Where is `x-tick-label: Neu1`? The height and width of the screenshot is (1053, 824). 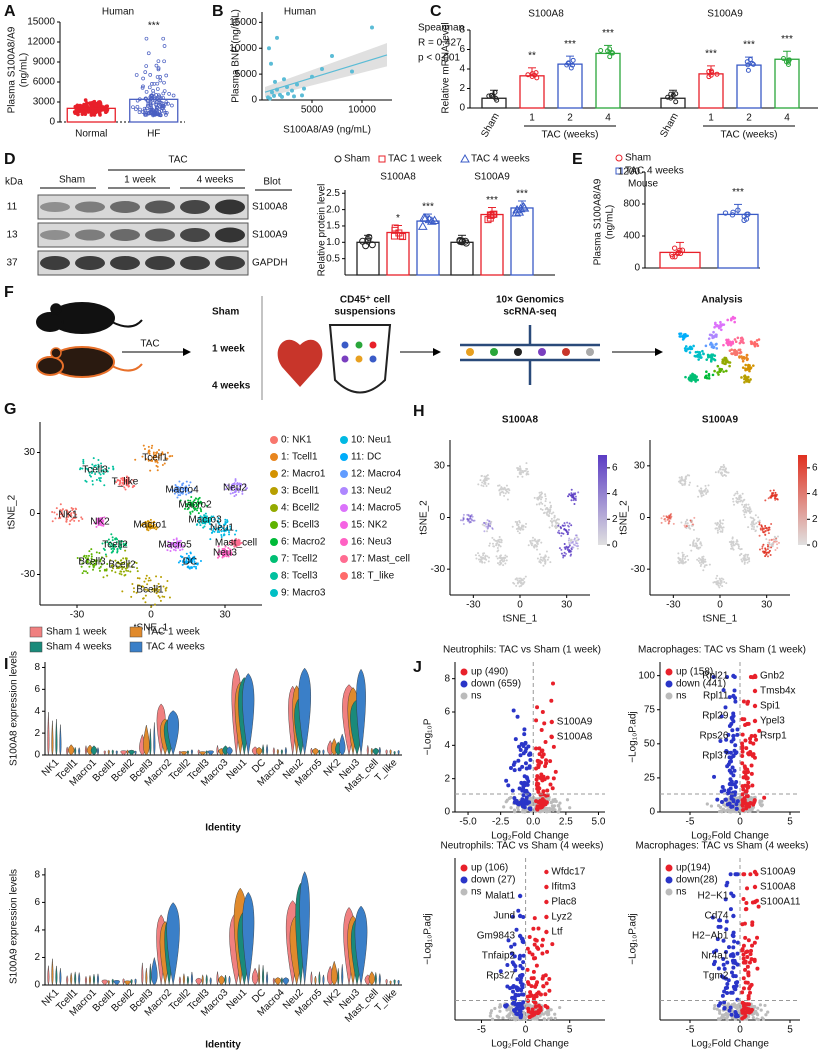 x-tick-label: Neu1 is located at coordinates (237, 769).